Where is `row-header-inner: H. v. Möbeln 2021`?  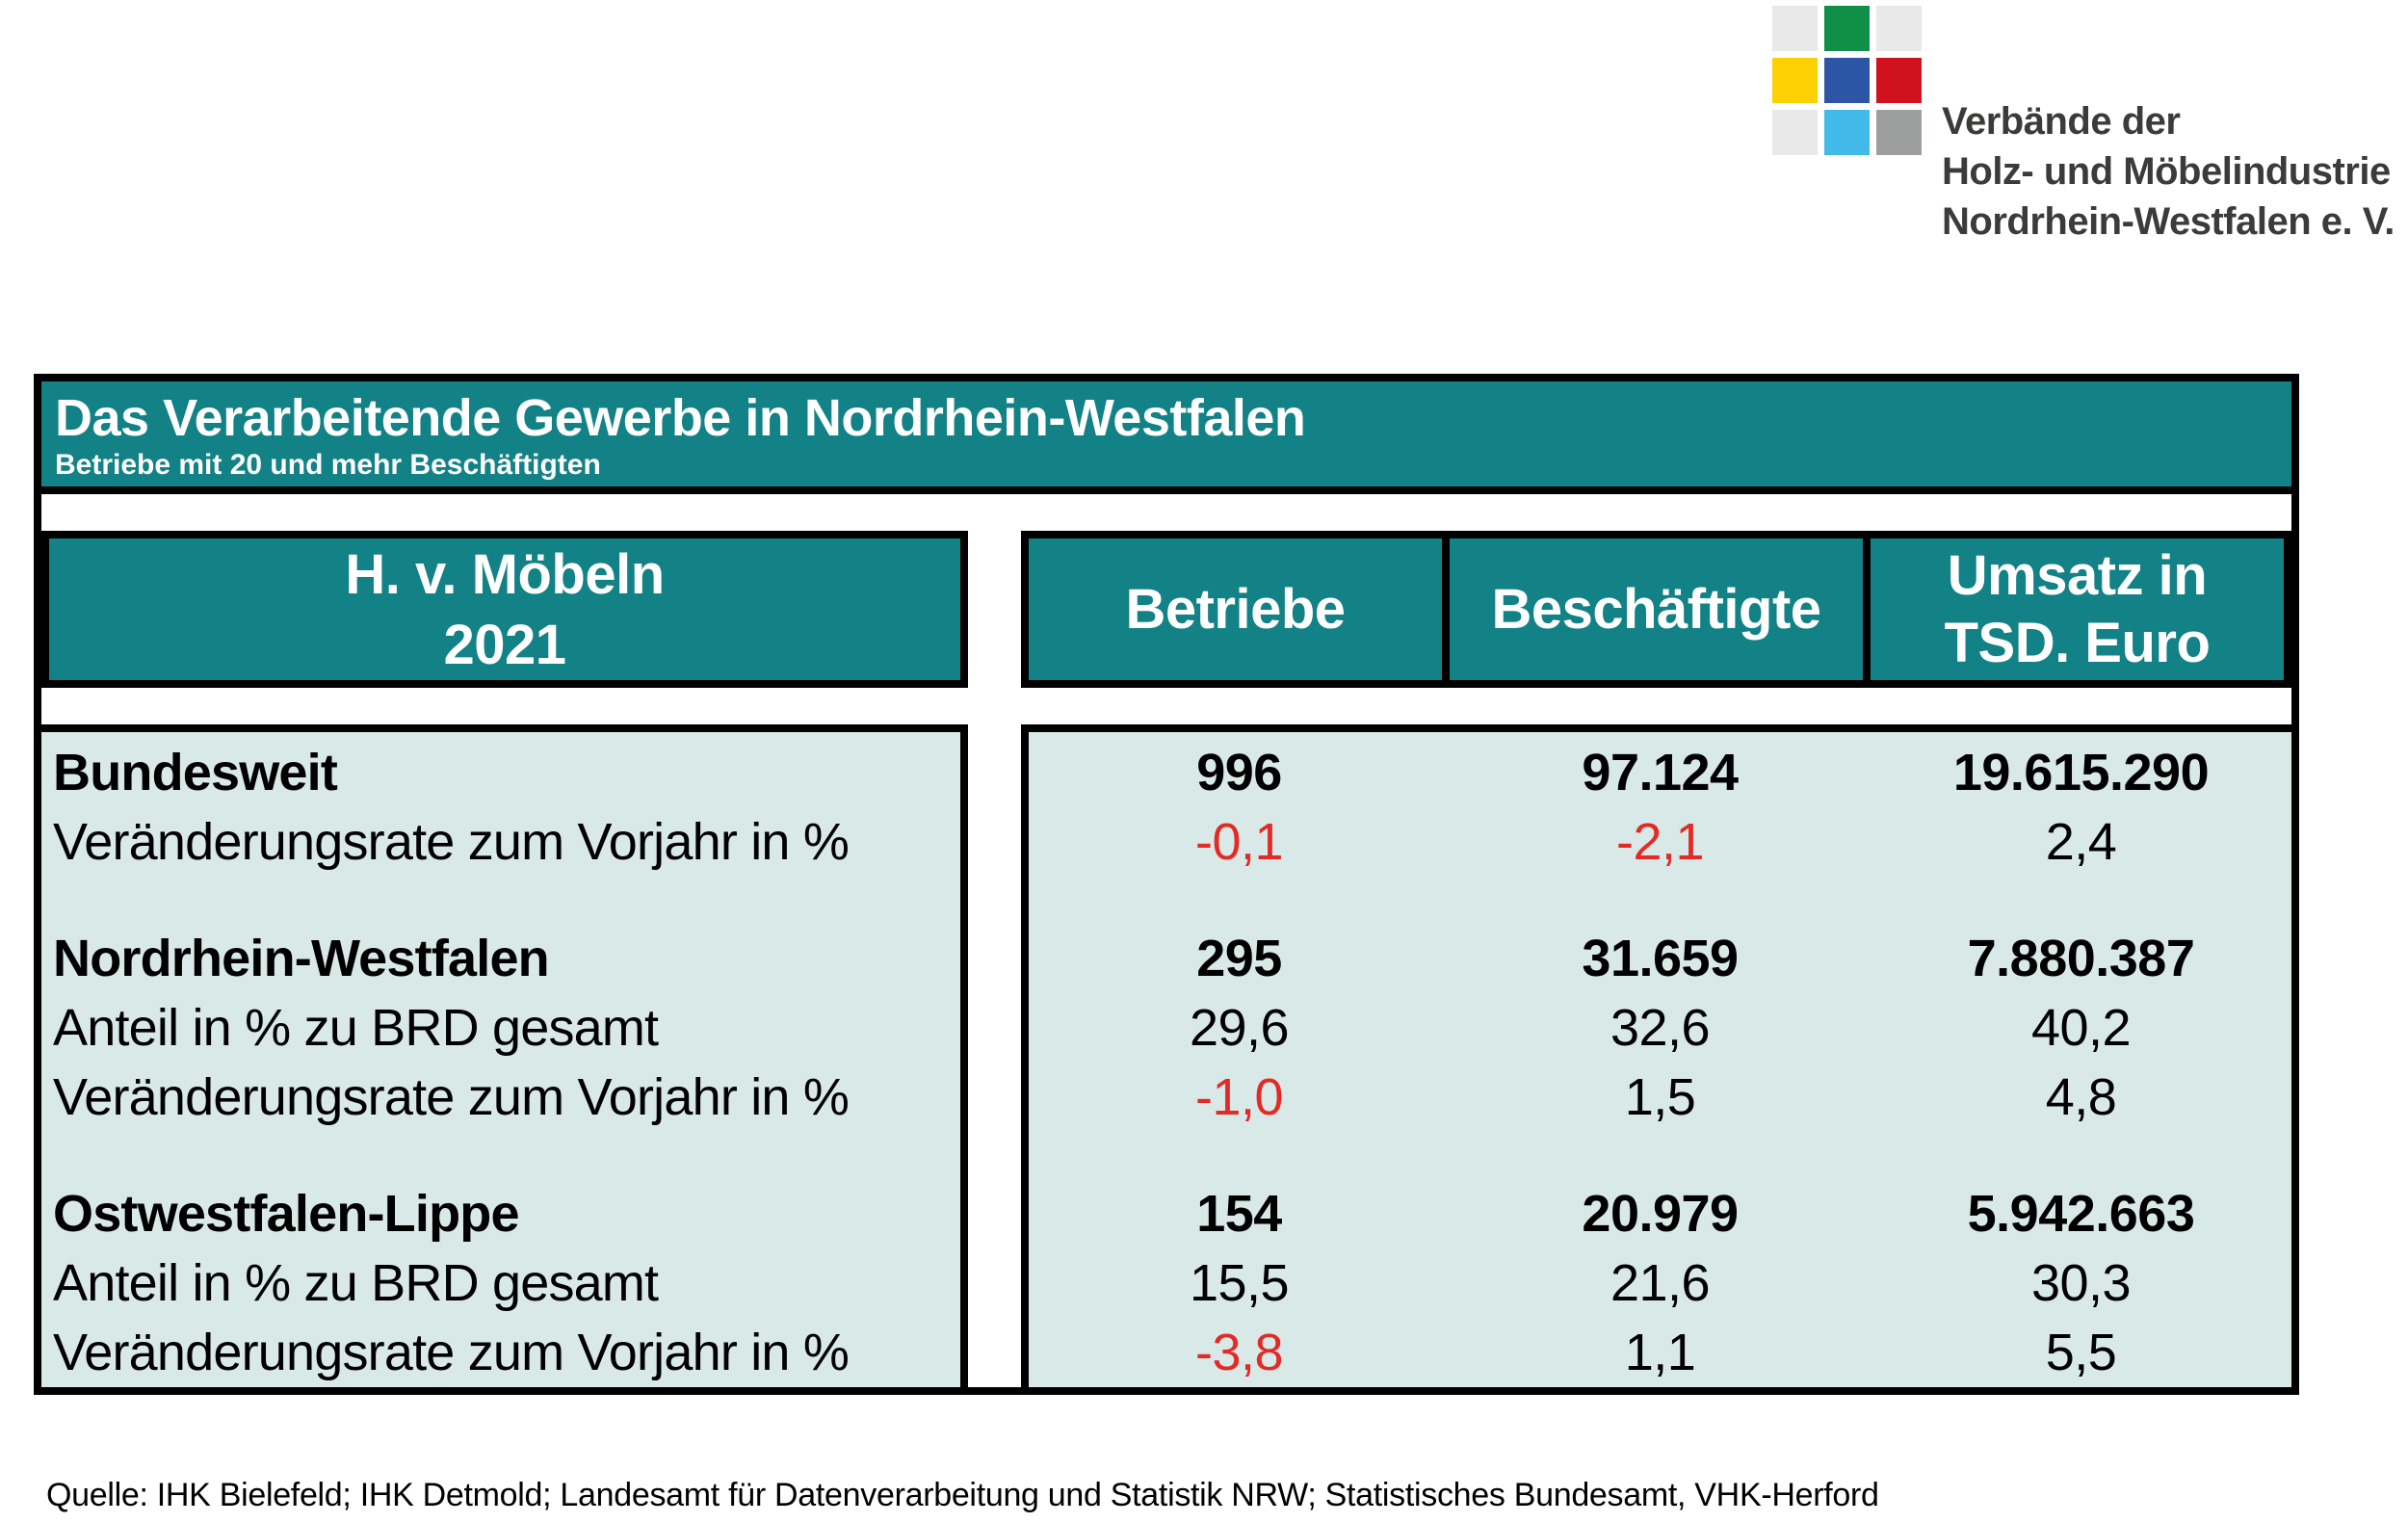
row-header-inner: H. v. Möbeln 2021 is located at coordinates (504, 609).